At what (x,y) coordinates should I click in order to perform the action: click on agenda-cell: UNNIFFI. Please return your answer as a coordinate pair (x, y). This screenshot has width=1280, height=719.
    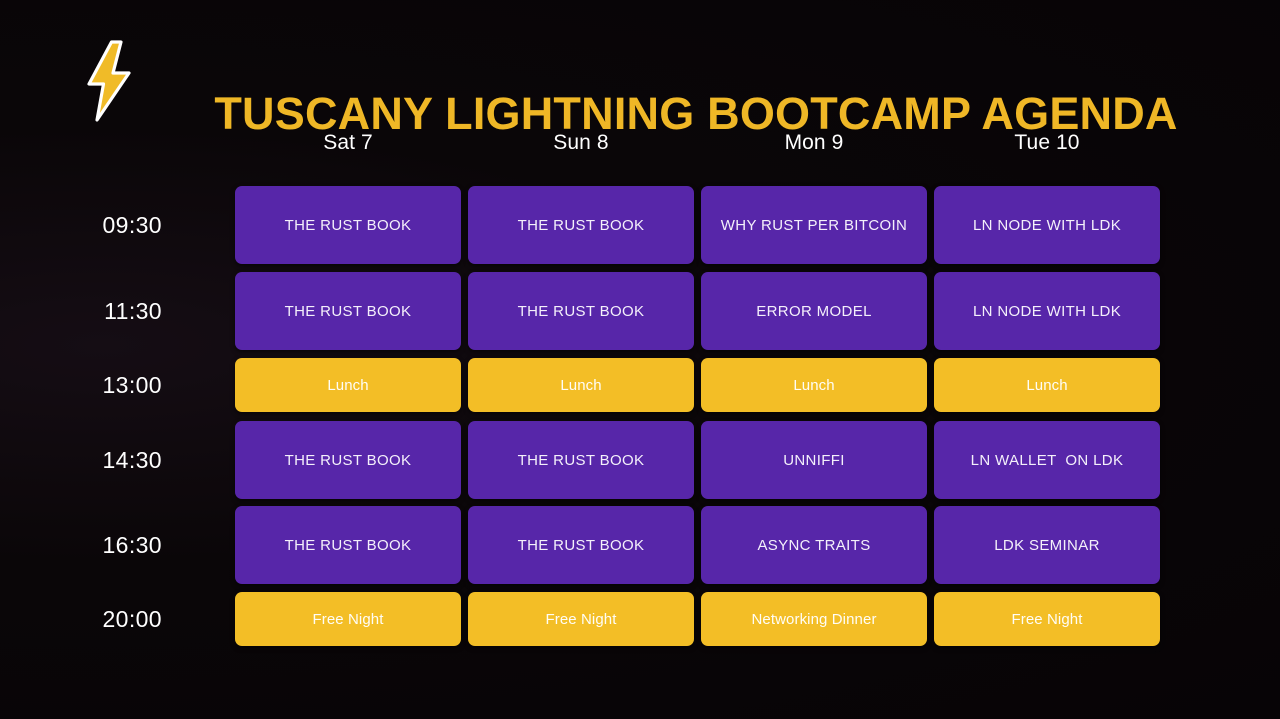
    Looking at the image, I should click on (814, 460).